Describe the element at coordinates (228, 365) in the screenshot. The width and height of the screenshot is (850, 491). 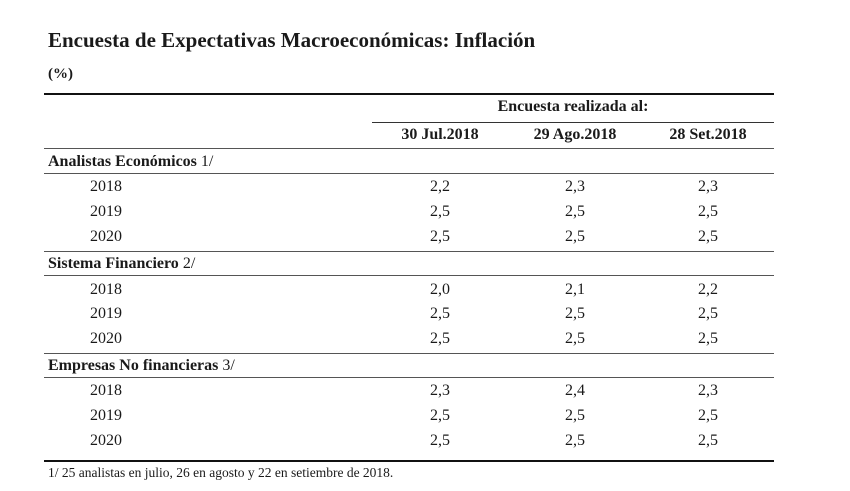
I see `group-note: 3/` at that location.